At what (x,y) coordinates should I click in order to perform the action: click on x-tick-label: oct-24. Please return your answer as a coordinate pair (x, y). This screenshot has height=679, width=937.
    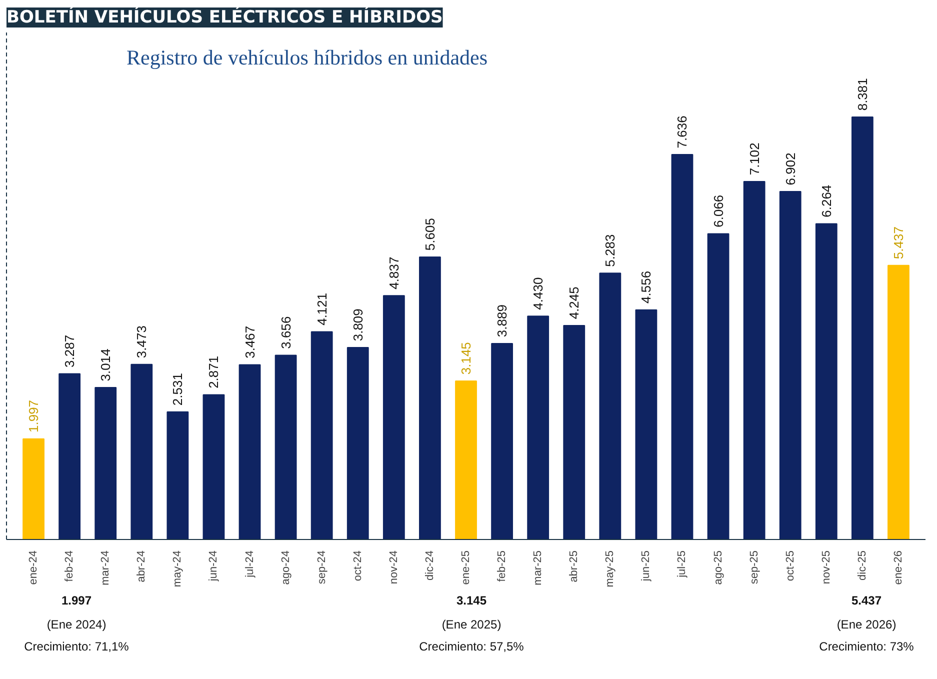
    Looking at the image, I should click on (358, 566).